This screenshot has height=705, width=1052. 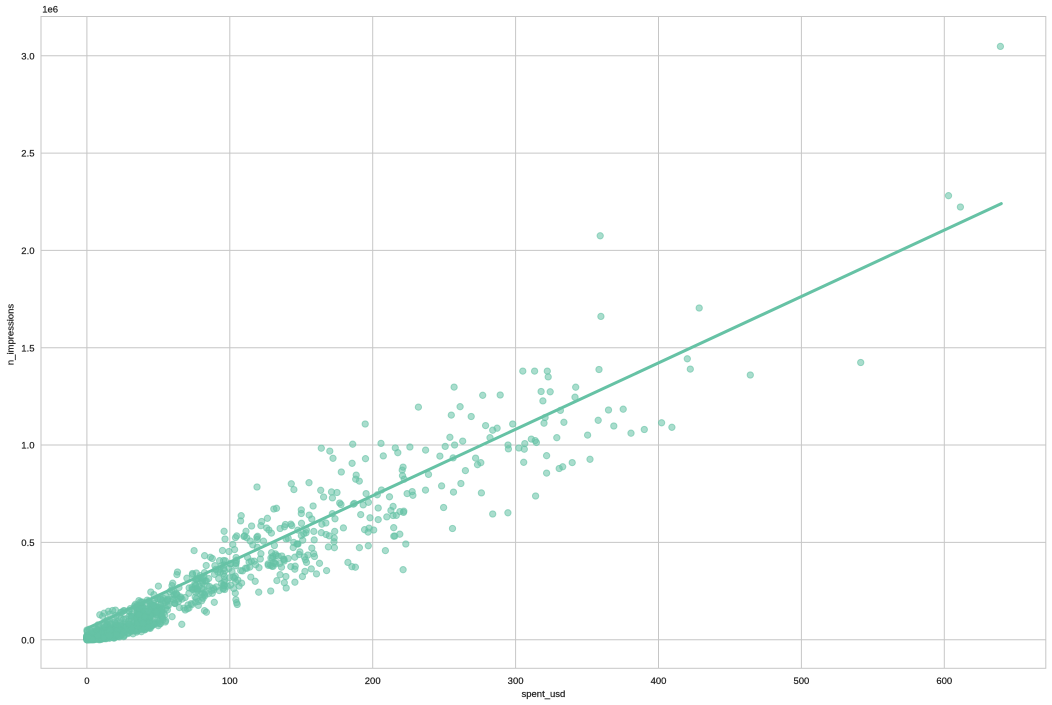 What do you see at coordinates (230, 681) in the screenshot?
I see `svg-text: 100` at bounding box center [230, 681].